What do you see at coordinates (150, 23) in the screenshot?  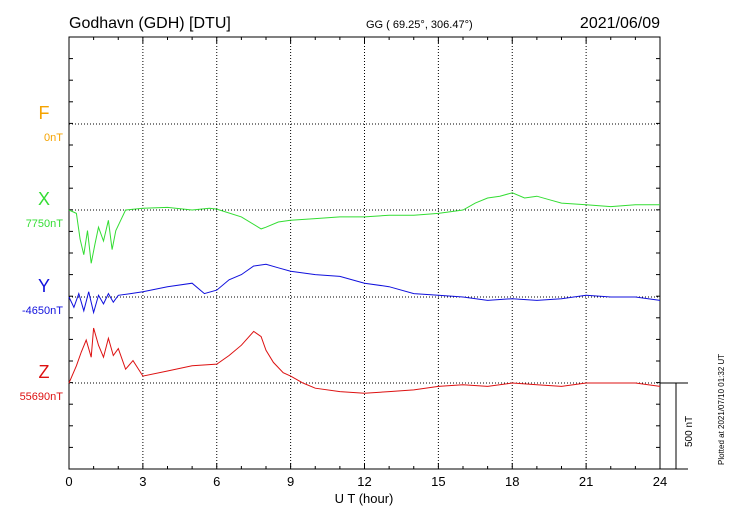 I see `station-title: Godhavn (GDH) [DTU]` at bounding box center [150, 23].